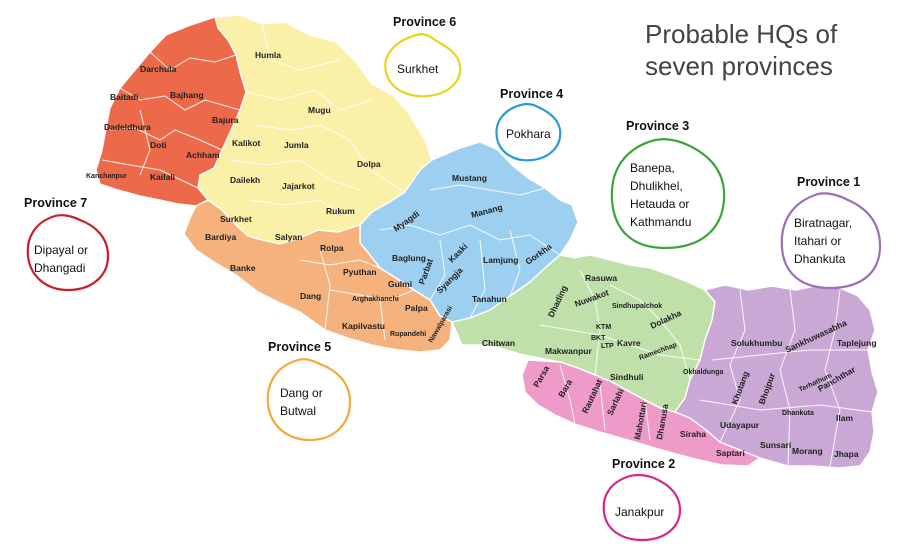 Image resolution: width=900 pixels, height=555 pixels. Describe the element at coordinates (360, 272) in the screenshot. I see `district-label: Pyuthan` at that location.